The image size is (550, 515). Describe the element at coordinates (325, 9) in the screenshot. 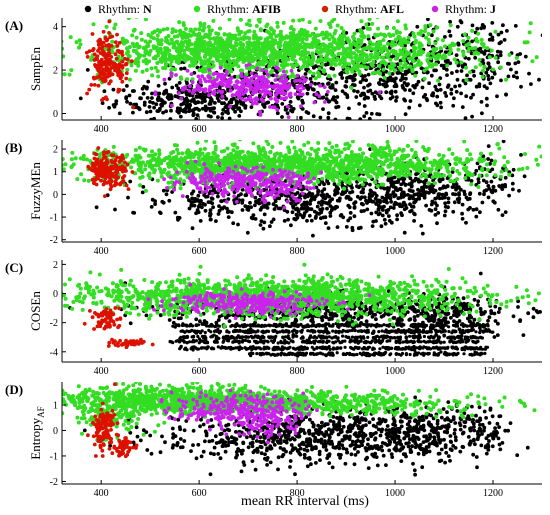

I see `legend-marker-afl` at that location.